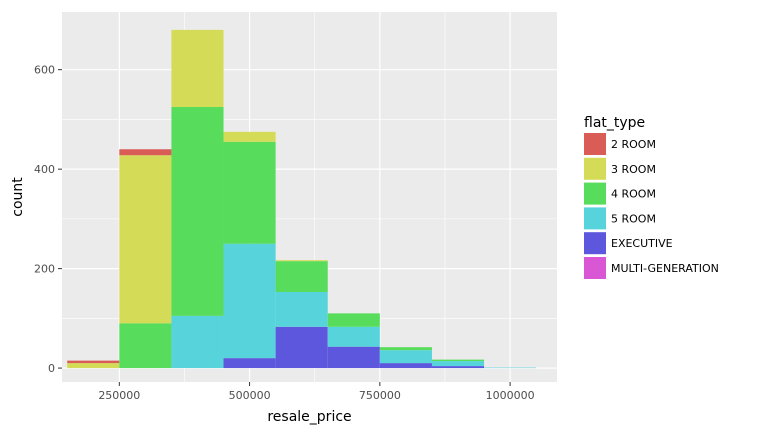  Describe the element at coordinates (510, 395) in the screenshot. I see `x-tick-label: 1000000` at that location.